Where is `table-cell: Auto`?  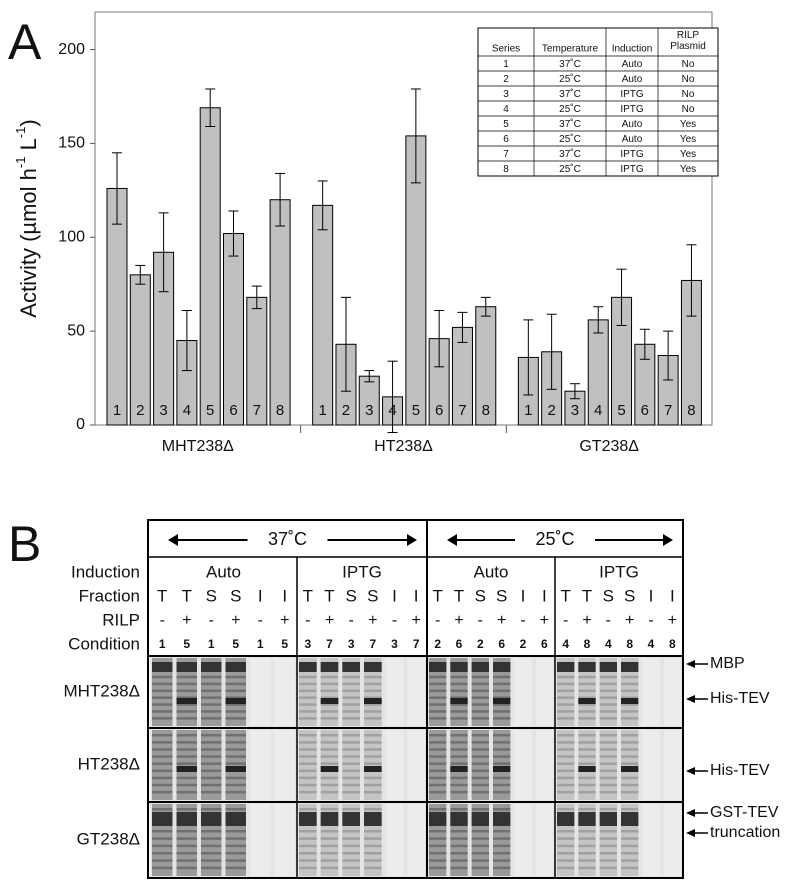
table-cell: Auto is located at coordinates (632, 79).